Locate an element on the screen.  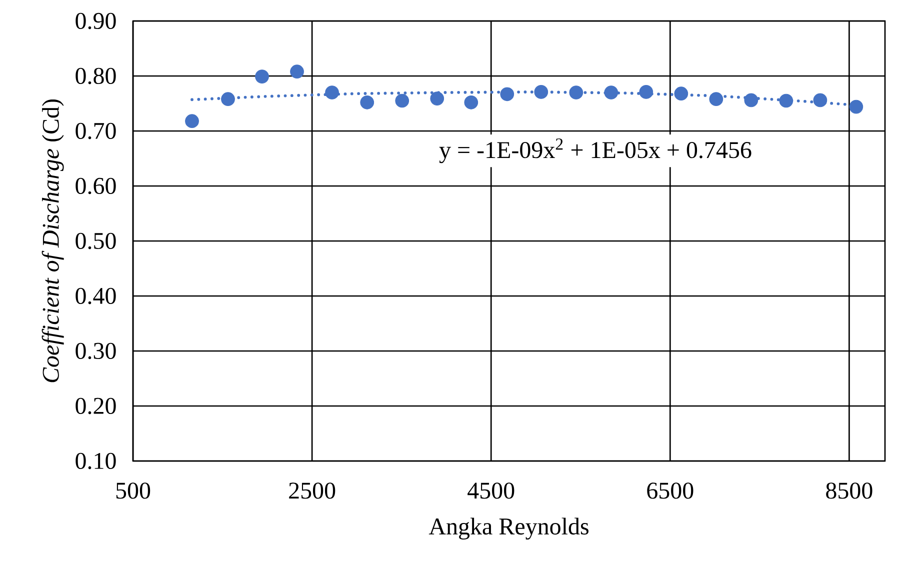
y-tick-label: 0.60 is located at coordinates (96, 186).